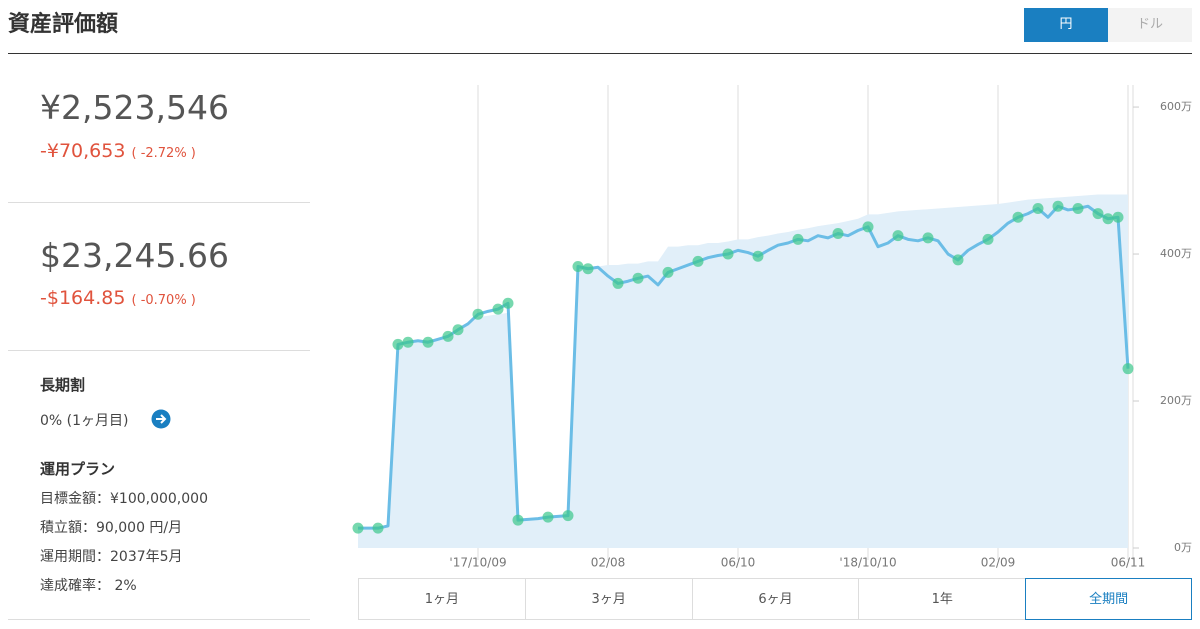 Image resolution: width=1200 pixels, height=629 pixels. I want to click on discount-text: 0% (1ヶ月目), so click(84, 421).